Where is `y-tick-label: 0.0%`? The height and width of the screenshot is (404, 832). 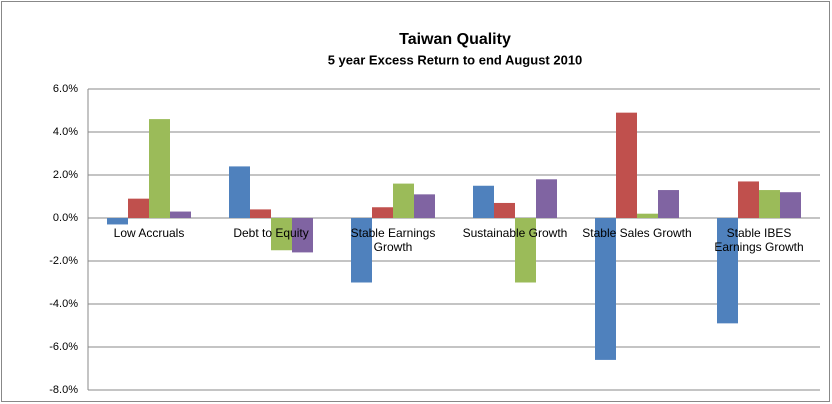 y-tick-label: 0.0% is located at coordinates (65, 218).